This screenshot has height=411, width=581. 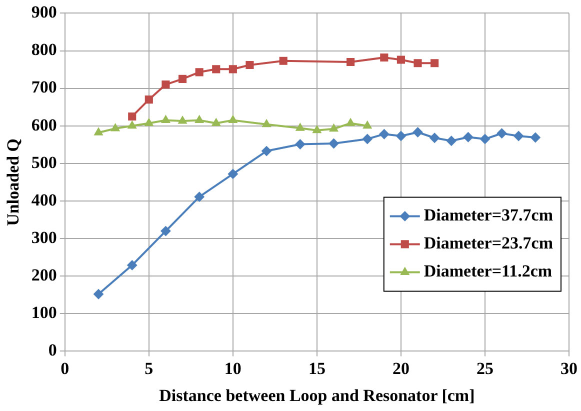 What do you see at coordinates (317, 368) in the screenshot?
I see `x-tick-label: 15` at bounding box center [317, 368].